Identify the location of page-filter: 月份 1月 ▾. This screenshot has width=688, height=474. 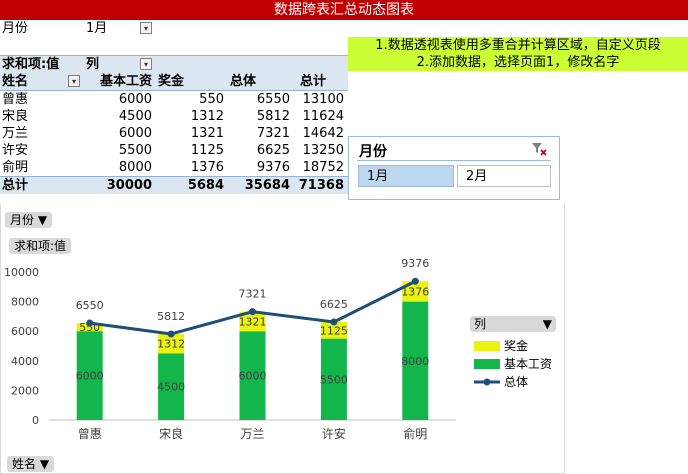
(80, 28).